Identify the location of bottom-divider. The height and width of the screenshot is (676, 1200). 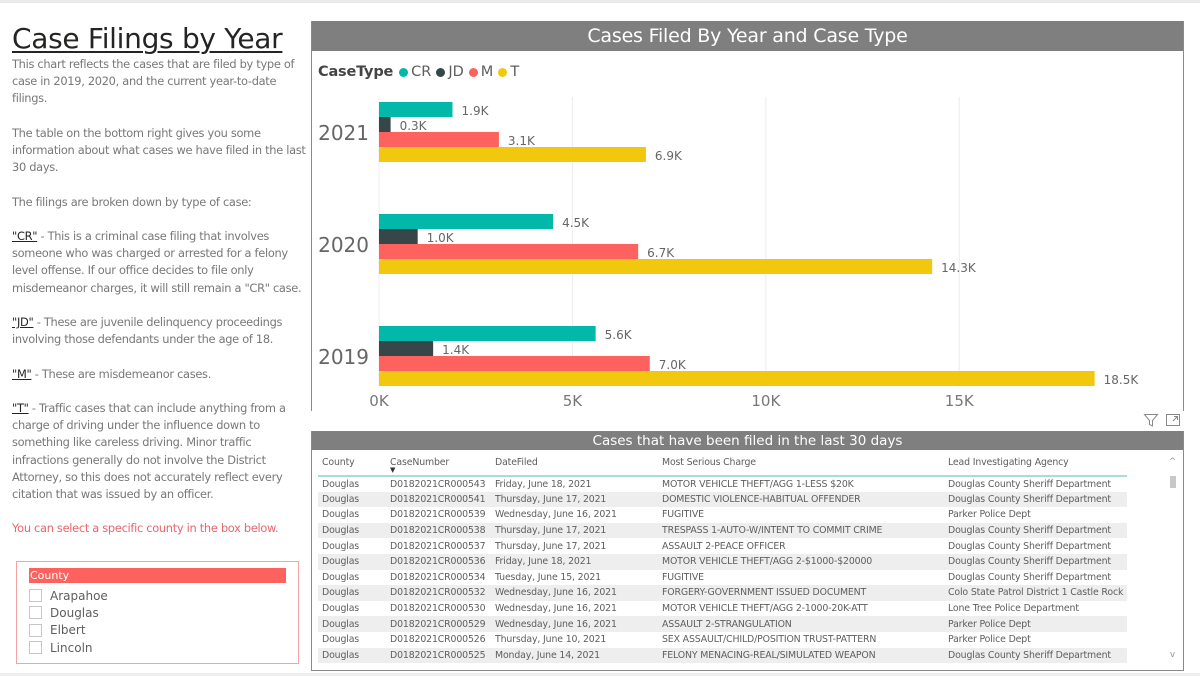
(600, 674).